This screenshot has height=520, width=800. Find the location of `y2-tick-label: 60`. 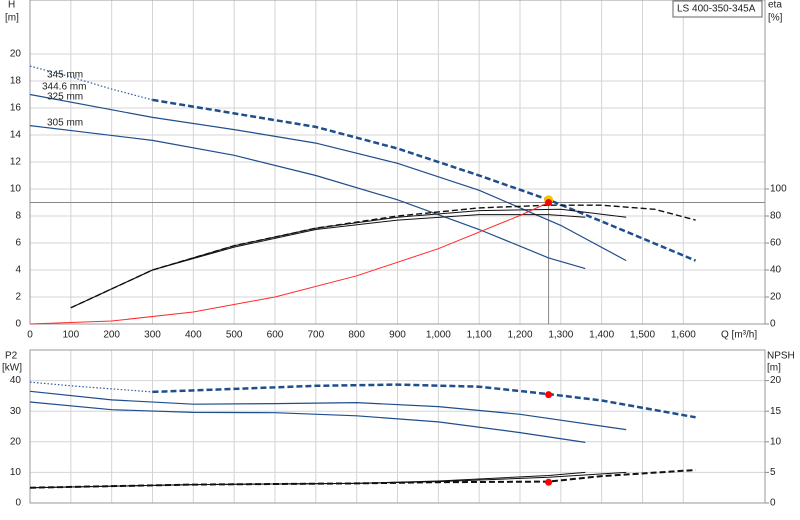

y2-tick-label: 60 is located at coordinates (776, 243).